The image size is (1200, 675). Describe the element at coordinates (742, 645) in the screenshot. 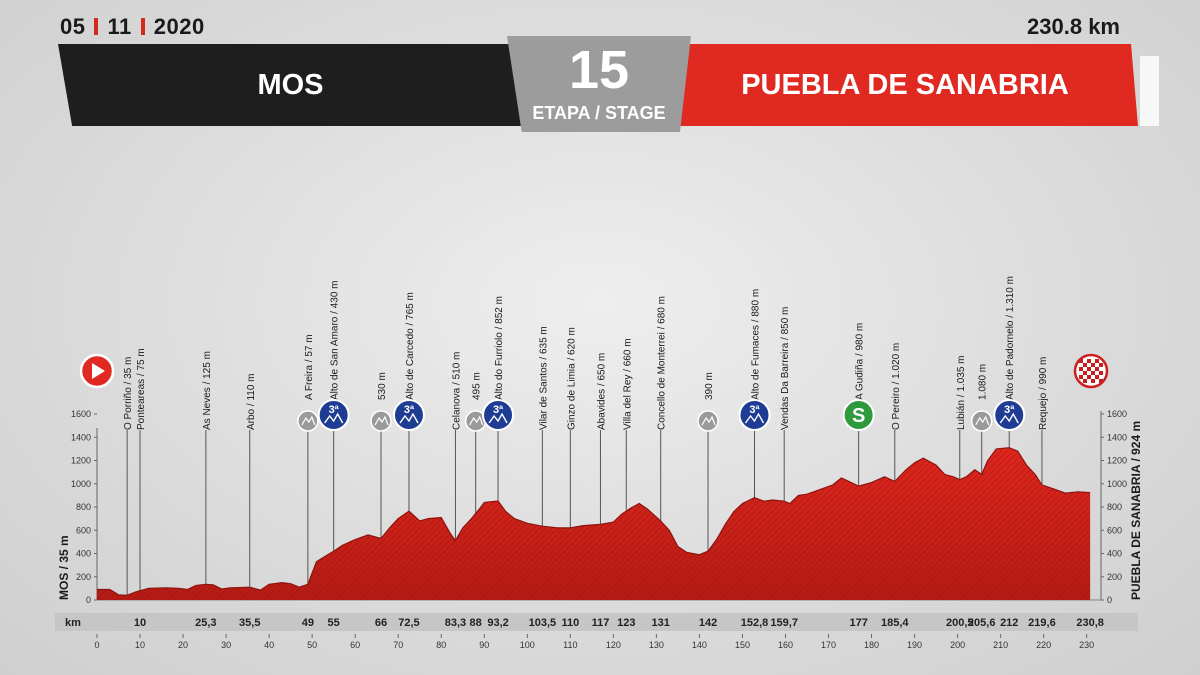

I see `x-tick-label: 150` at that location.